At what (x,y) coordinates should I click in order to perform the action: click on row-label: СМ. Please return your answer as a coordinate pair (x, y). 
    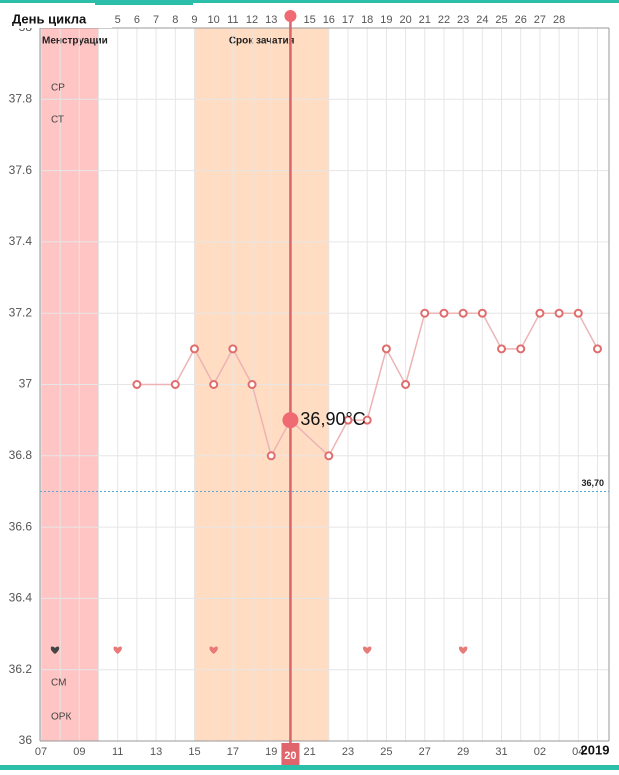
    Looking at the image, I should click on (58, 683).